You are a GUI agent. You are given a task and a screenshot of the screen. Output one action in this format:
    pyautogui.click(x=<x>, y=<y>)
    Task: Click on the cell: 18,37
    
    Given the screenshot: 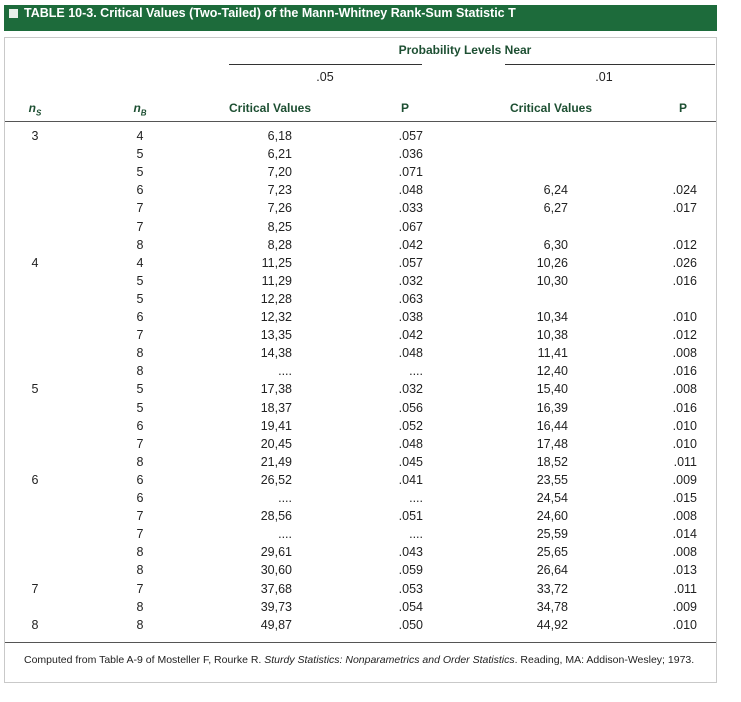 What is the action you would take?
    pyautogui.click(x=276, y=407)
    